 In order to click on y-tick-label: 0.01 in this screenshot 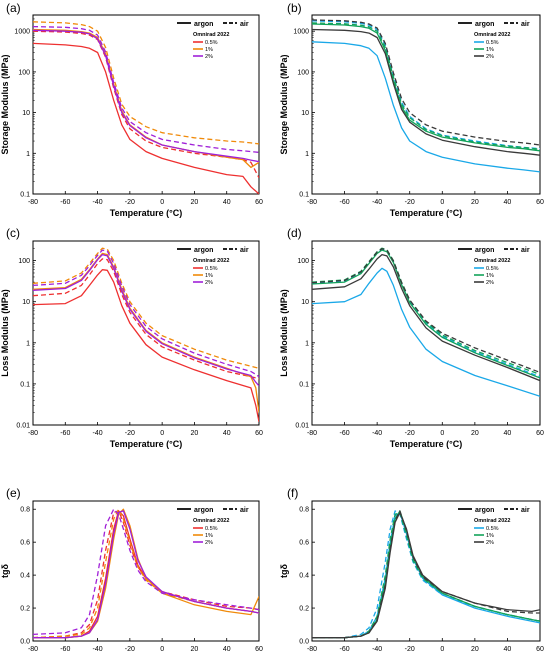, I will do `click(23, 426)`.